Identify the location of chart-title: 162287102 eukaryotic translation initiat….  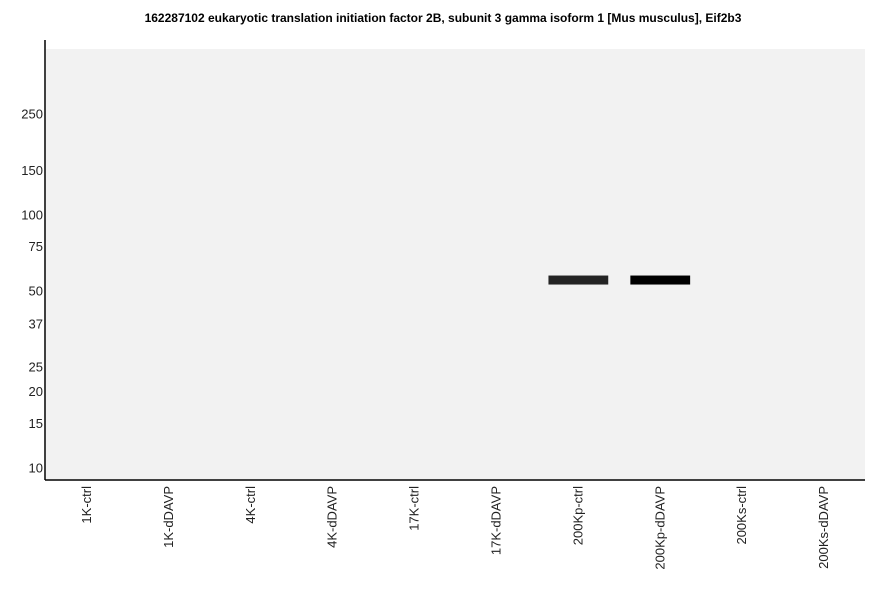
(443, 18).